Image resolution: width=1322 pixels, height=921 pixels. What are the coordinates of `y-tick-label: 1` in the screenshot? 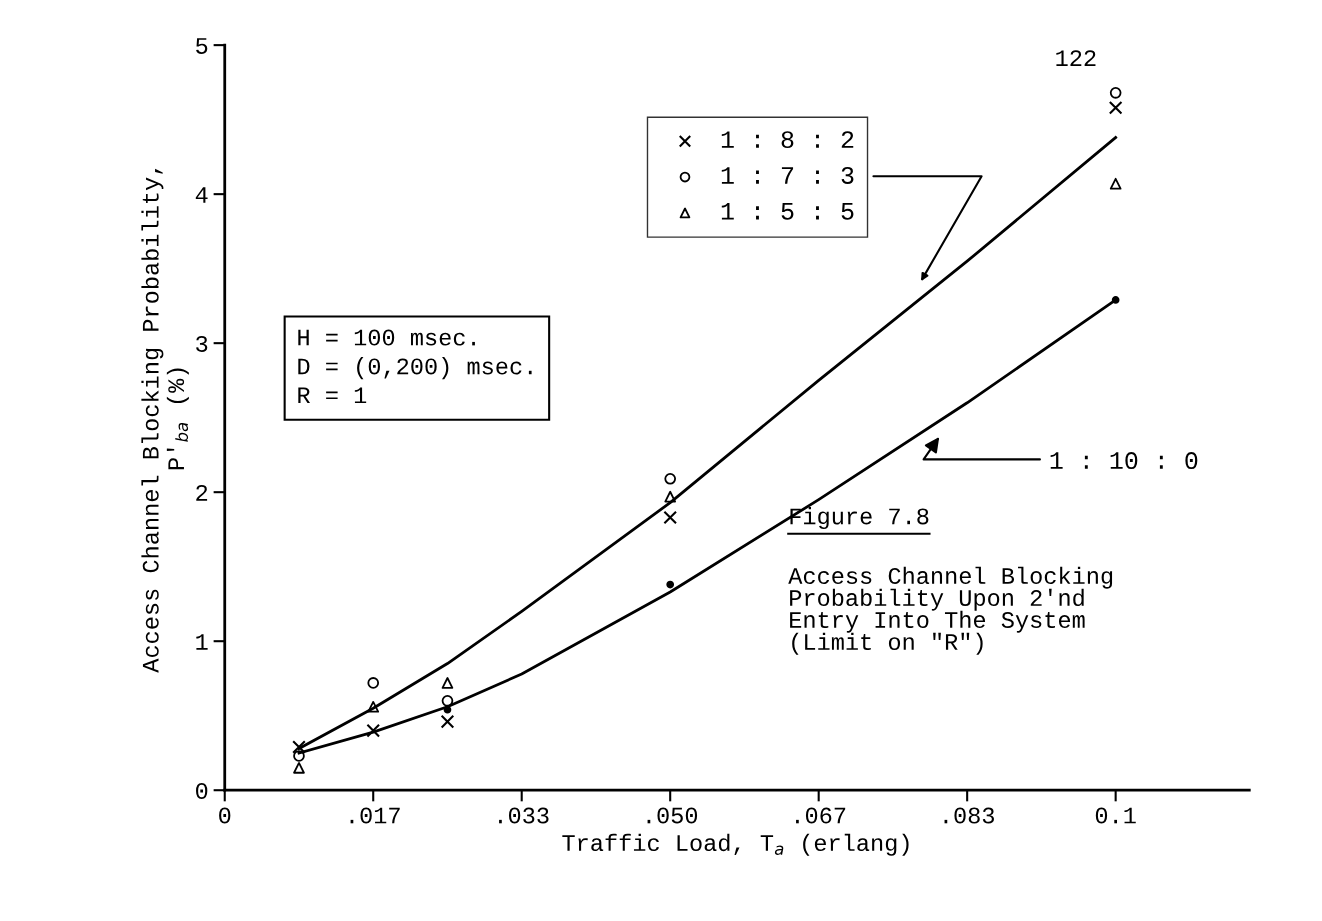 It's located at (202, 642).